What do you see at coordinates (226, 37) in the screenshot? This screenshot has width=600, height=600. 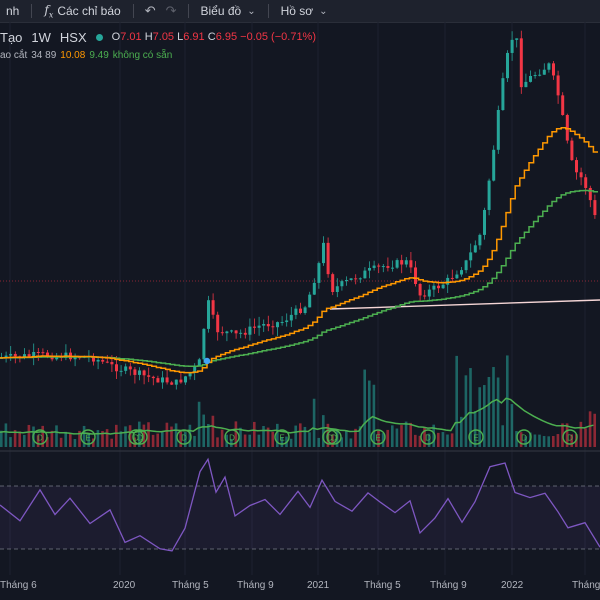 I see `close-value: 6.95` at bounding box center [226, 37].